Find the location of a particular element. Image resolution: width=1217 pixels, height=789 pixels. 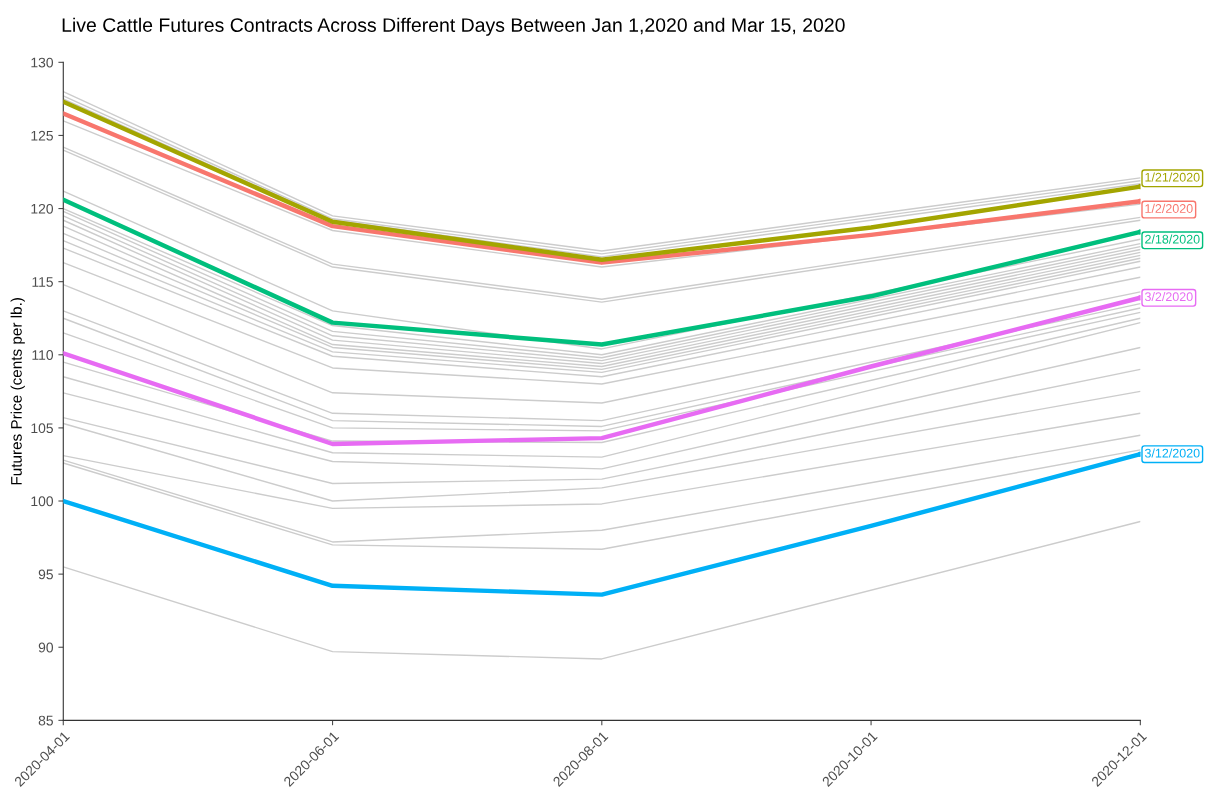

y-tick-label: 130 is located at coordinates (42, 62).